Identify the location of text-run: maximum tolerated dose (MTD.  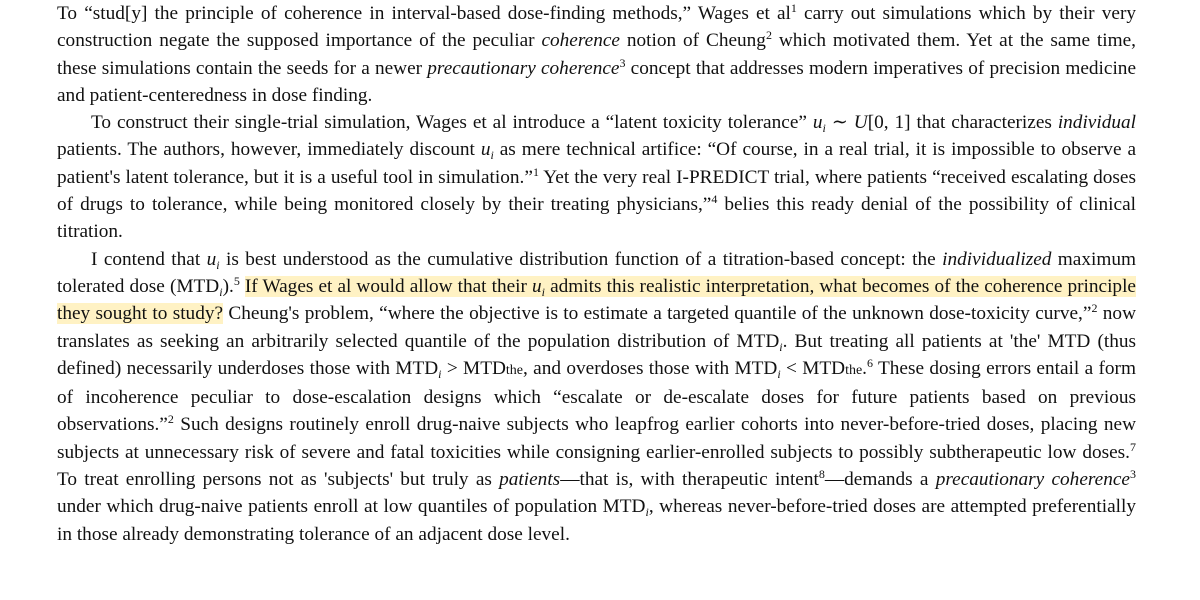
(596, 272).